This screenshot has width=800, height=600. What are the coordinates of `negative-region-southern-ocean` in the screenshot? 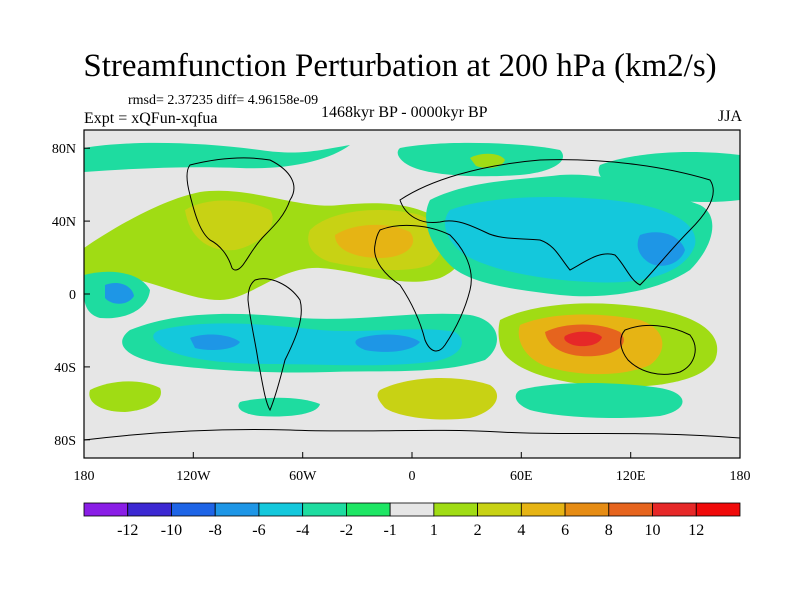 It's located at (599, 400).